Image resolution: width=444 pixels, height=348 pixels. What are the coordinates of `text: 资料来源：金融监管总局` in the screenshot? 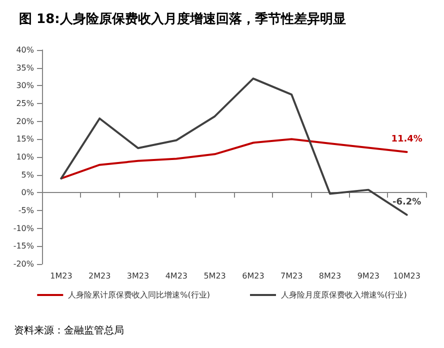 It's located at (69, 330).